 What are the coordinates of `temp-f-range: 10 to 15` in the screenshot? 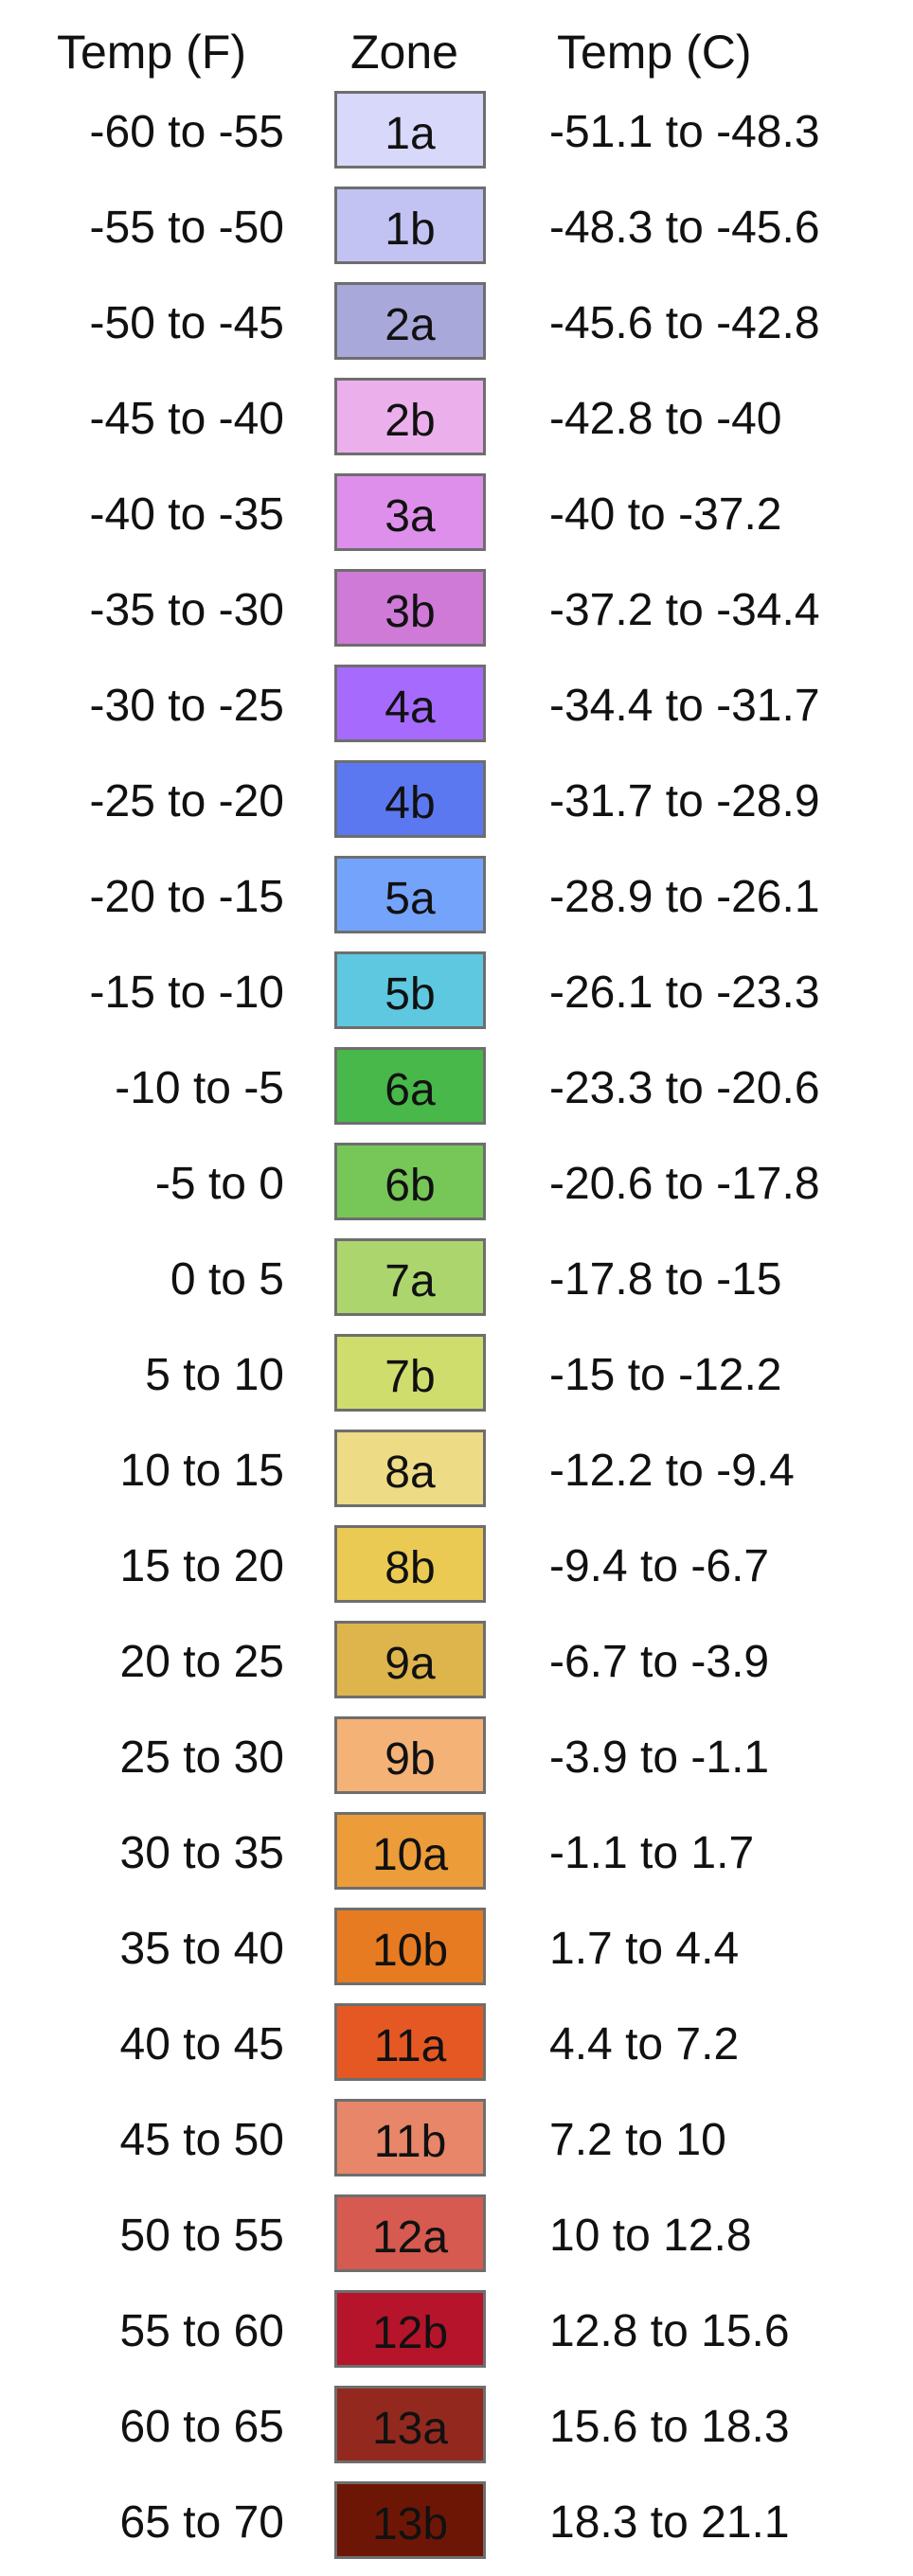 It's located at (201, 1471).